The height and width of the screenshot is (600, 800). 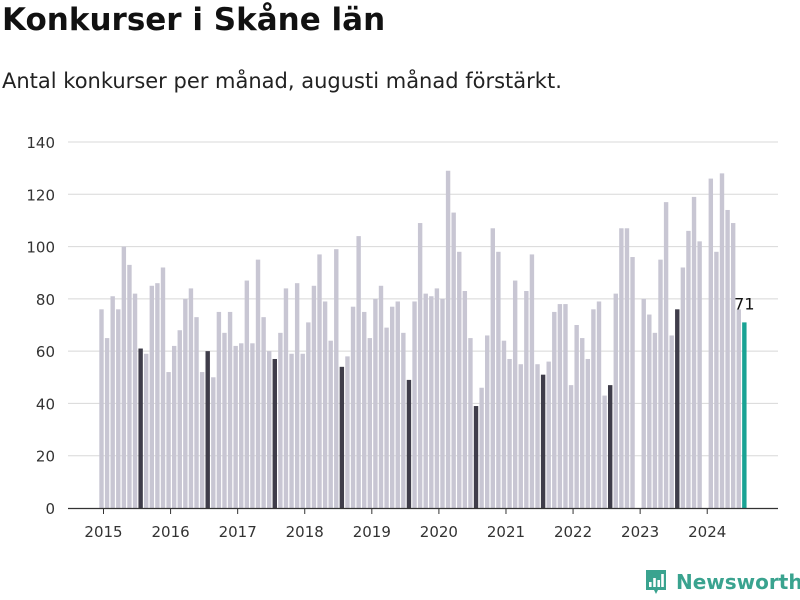 What do you see at coordinates (744, 415) in the screenshot?
I see `bar-latest` at bounding box center [744, 415].